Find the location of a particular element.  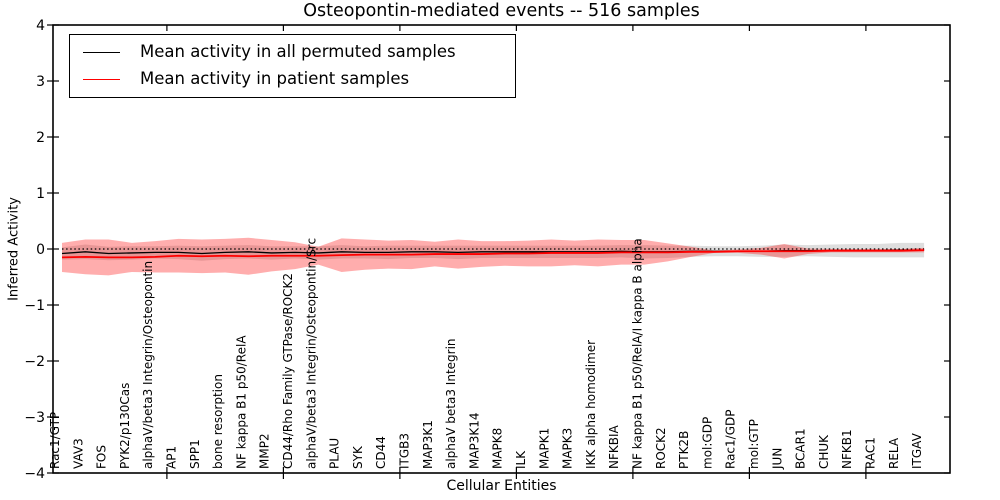

legend-line-patient-icon is located at coordinates (101, 79).